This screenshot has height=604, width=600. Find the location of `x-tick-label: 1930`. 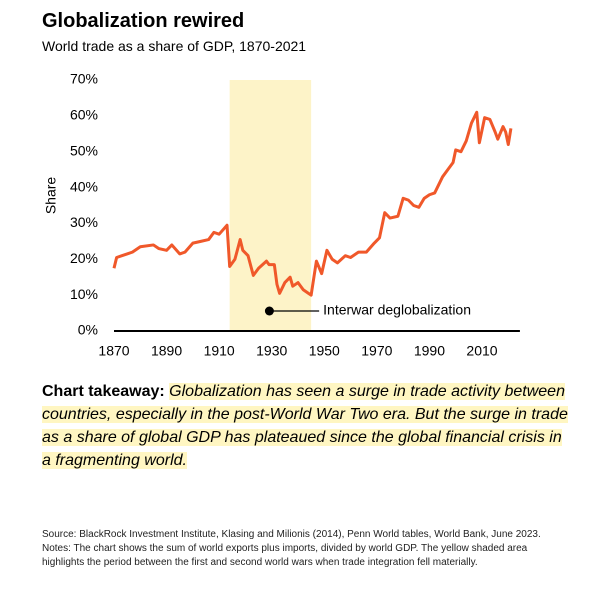

x-tick-label: 1930 is located at coordinates (271, 351).